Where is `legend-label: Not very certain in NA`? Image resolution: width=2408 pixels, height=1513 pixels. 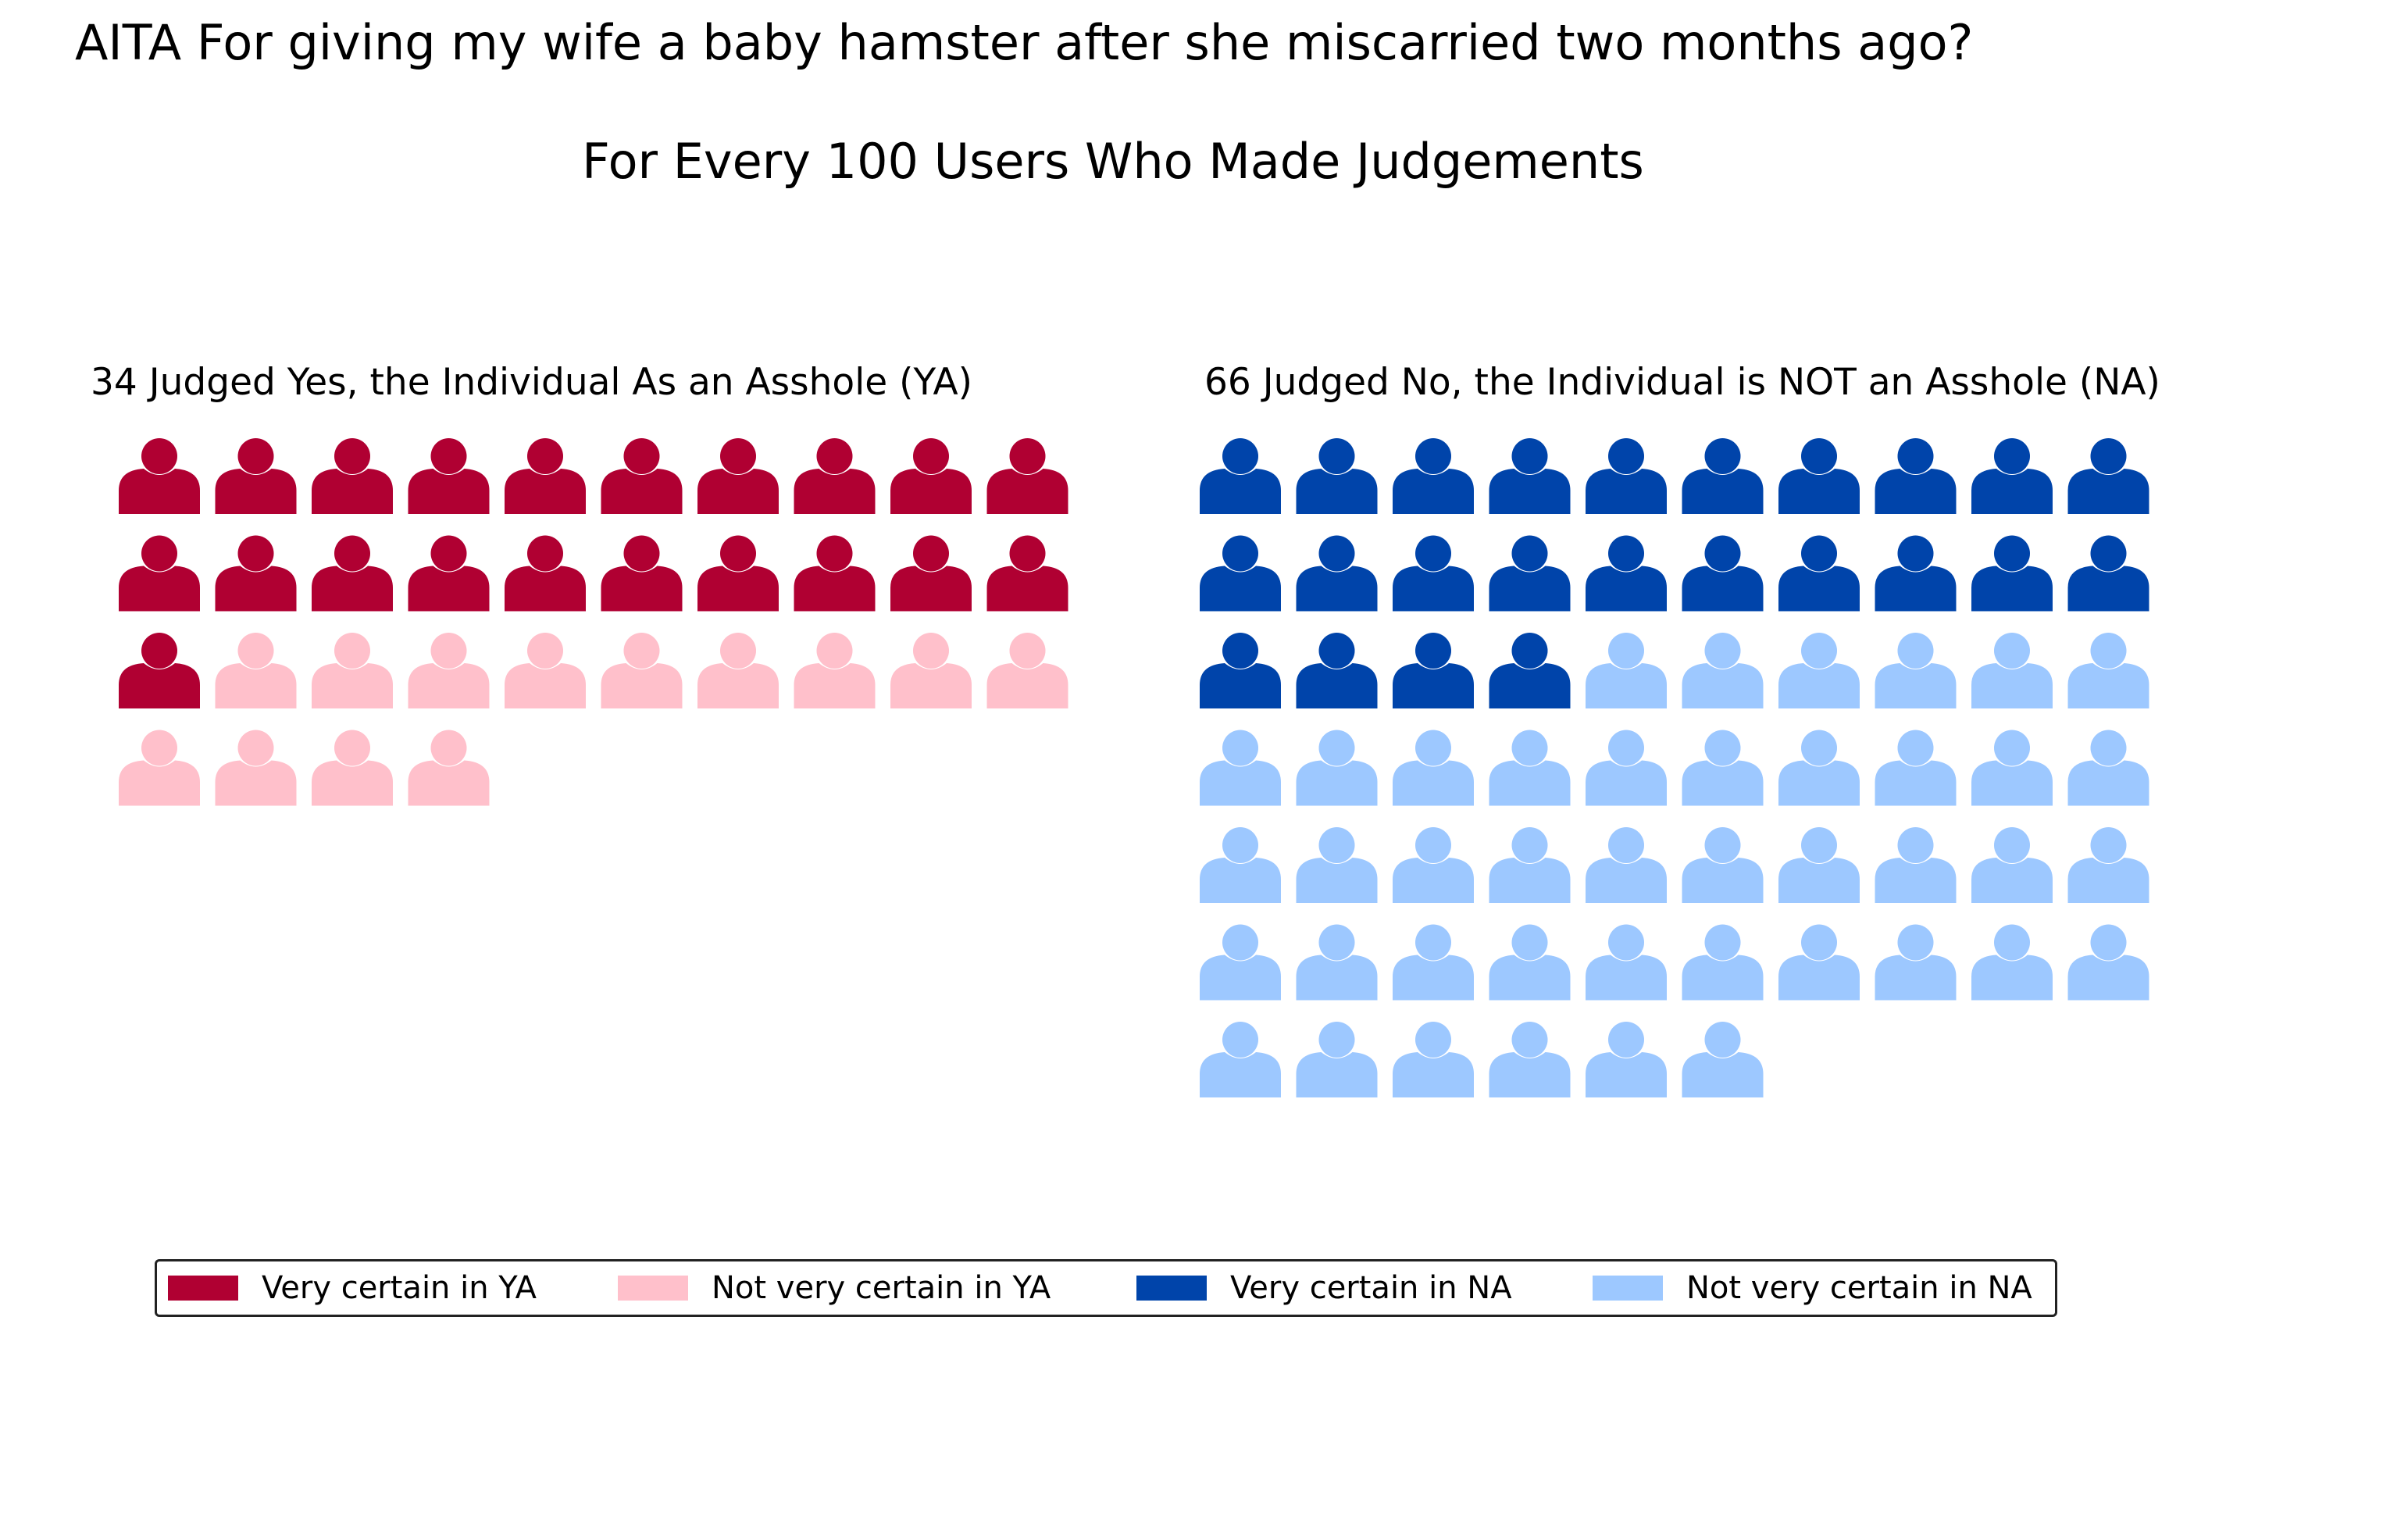 legend-label: Not very certain in NA is located at coordinates (1859, 1288).